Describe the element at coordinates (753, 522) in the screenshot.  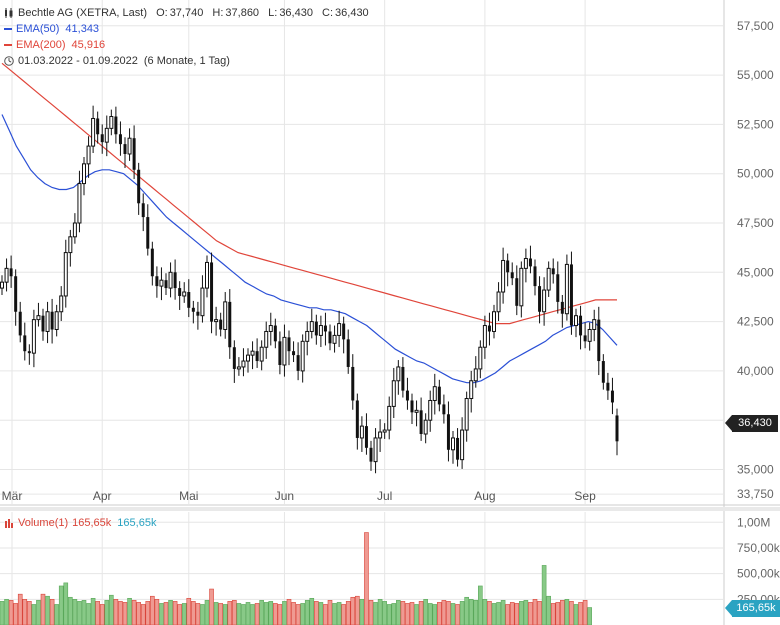
I see `volume-tick-label: 1,00M` at that location.